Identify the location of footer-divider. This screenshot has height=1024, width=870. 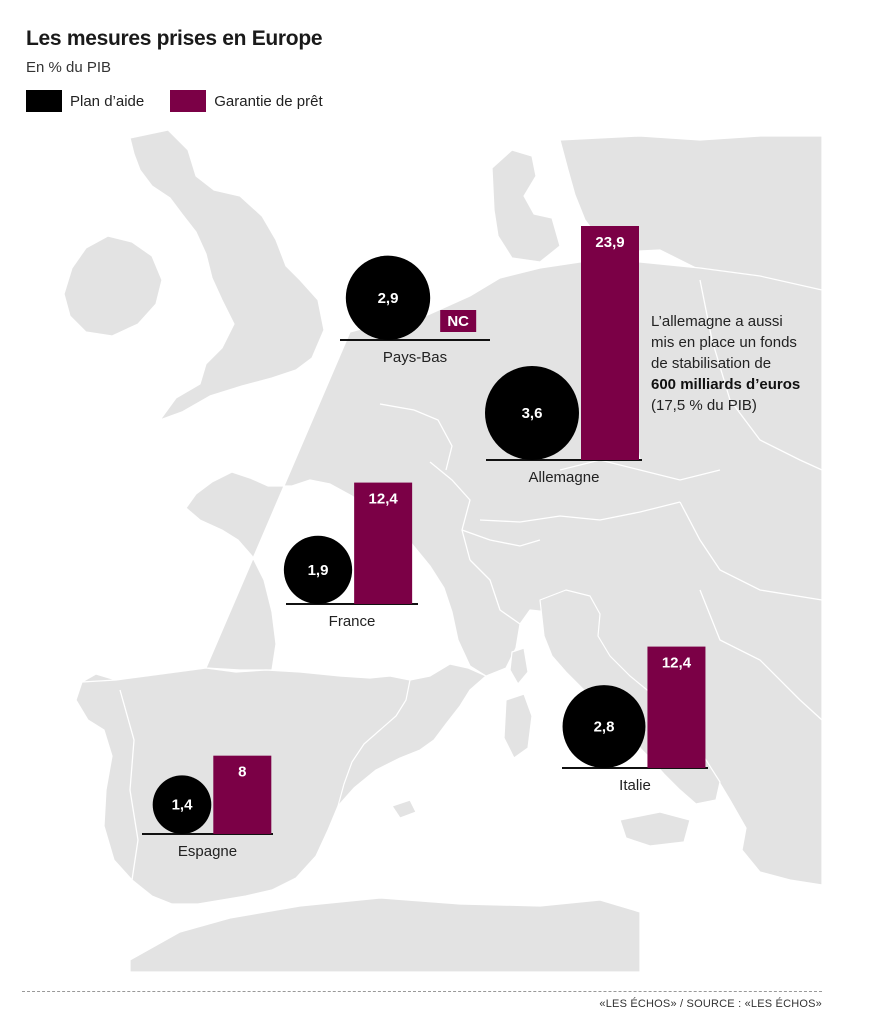
(422, 991).